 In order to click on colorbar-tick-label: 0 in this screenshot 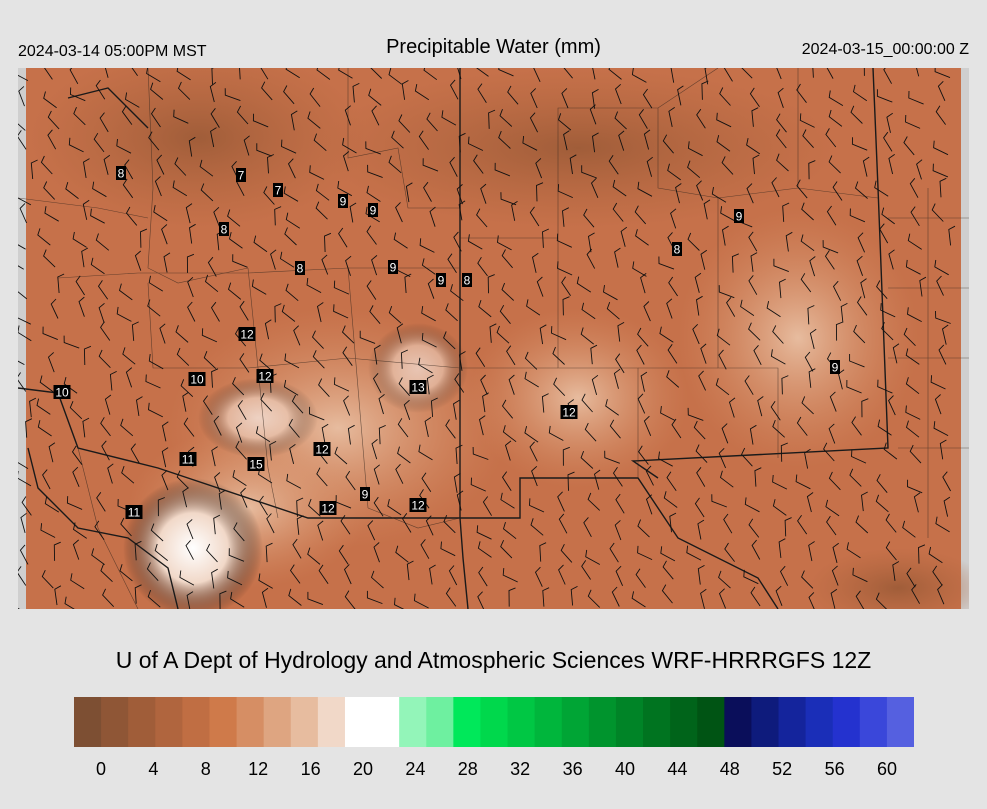, I will do `click(101, 769)`.